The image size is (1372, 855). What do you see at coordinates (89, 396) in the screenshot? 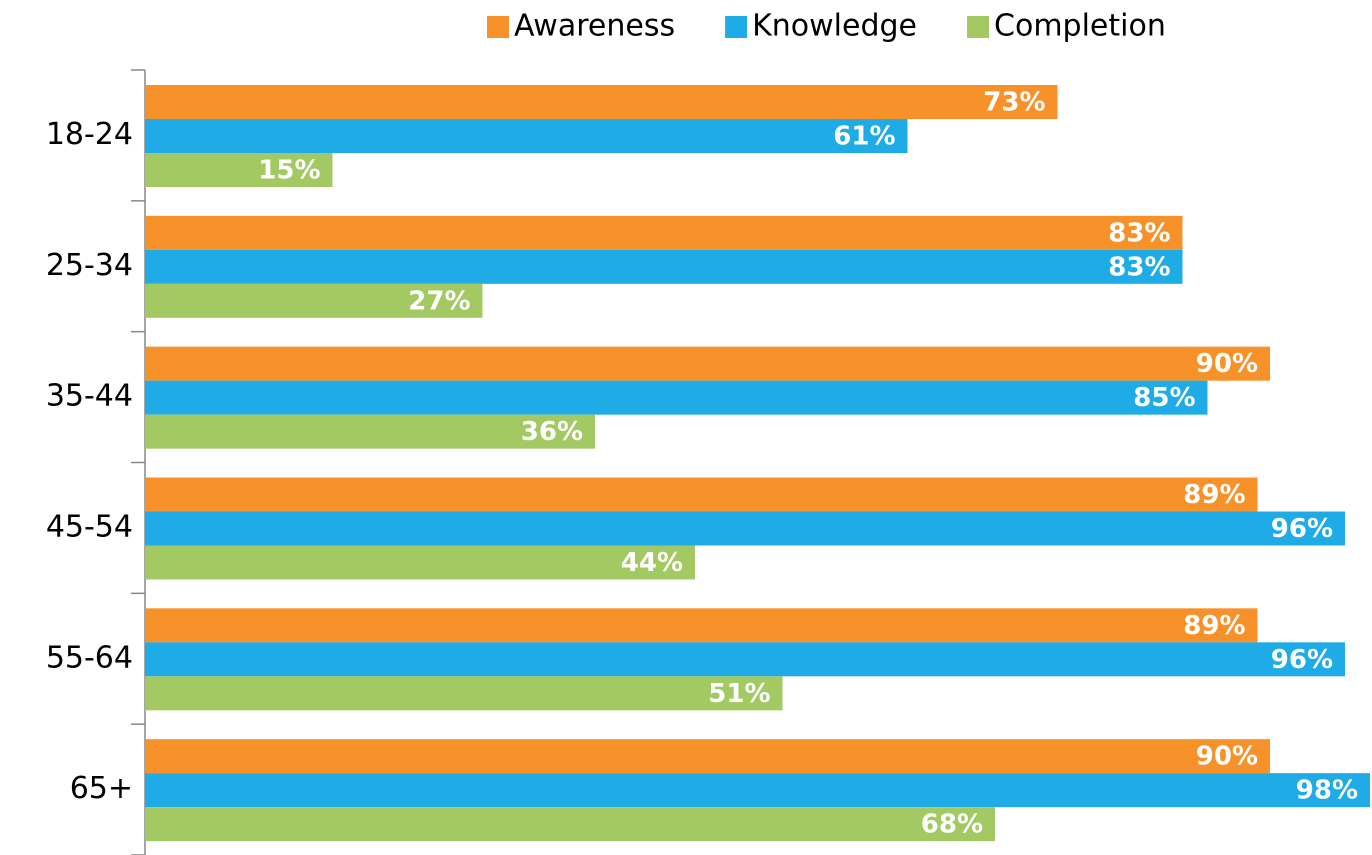
I see `y-tick-label: 35-44` at bounding box center [89, 396].